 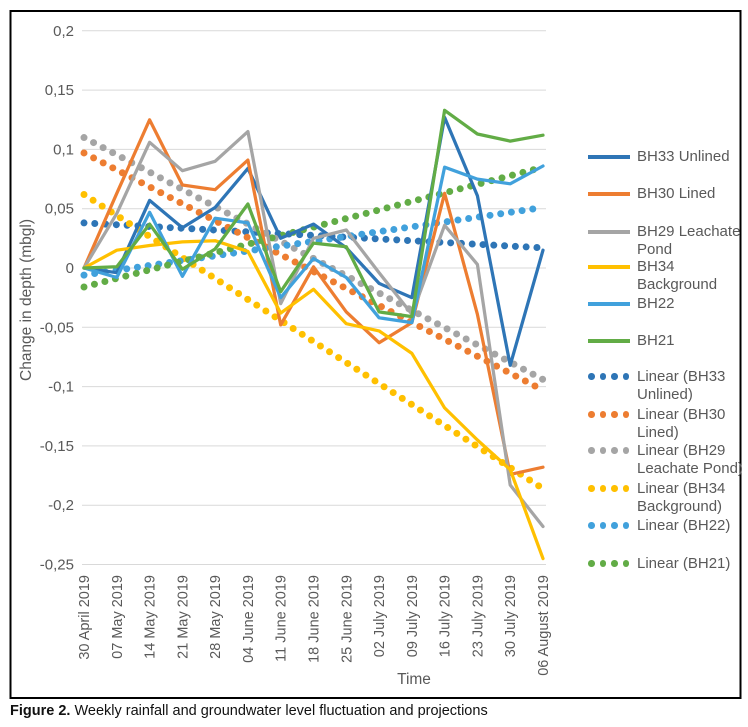 I want to click on trendline-linear-bh21-, so click(x=313, y=227).